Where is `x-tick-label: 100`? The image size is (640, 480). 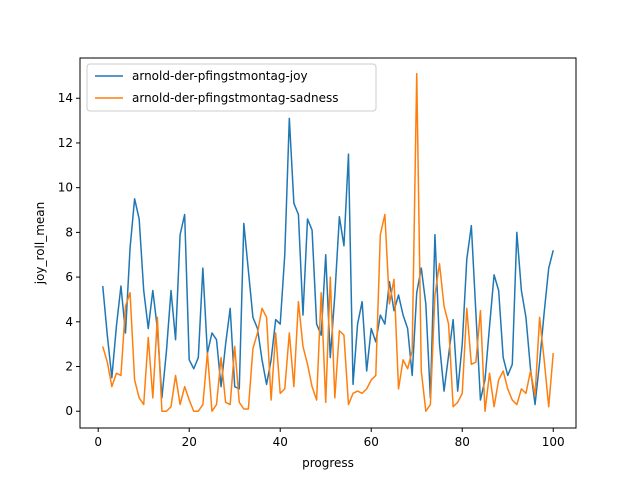
x-tick-label: 100 is located at coordinates (553, 442).